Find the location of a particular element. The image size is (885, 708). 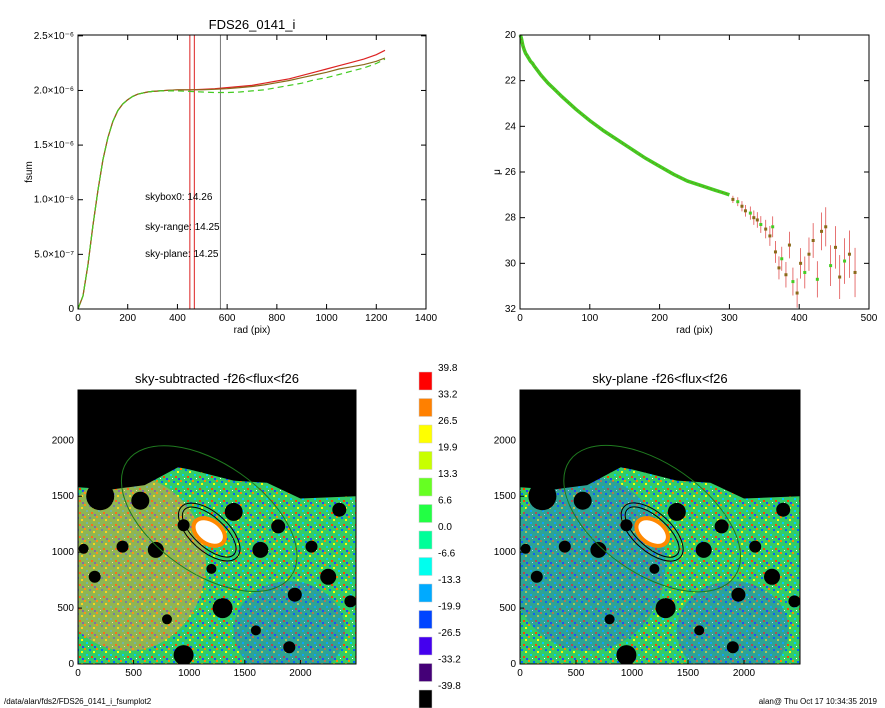

y-tick-label: 5.0×10⁻⁷ is located at coordinates (54, 254).